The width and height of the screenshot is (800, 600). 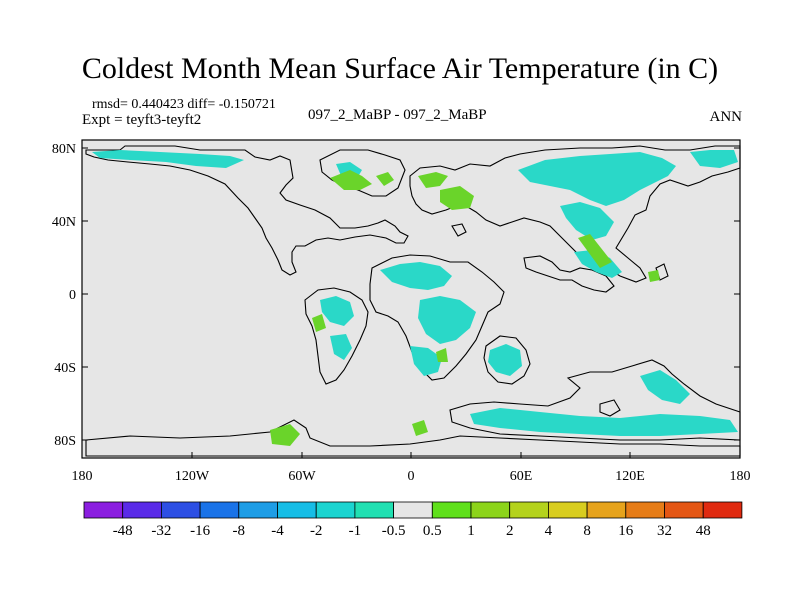 What do you see at coordinates (65, 368) in the screenshot?
I see `y-tick-label: 40S` at bounding box center [65, 368].